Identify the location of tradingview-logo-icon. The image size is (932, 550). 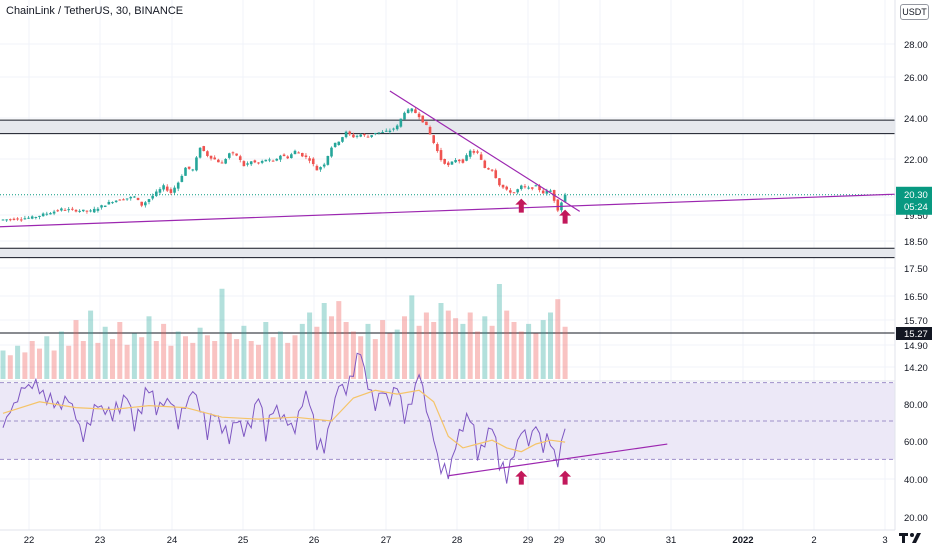
(910, 538).